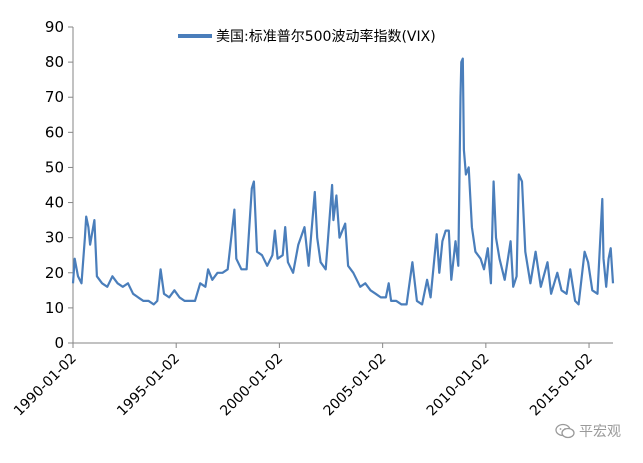  I want to click on y-tick-label: 90, so click(54, 27).